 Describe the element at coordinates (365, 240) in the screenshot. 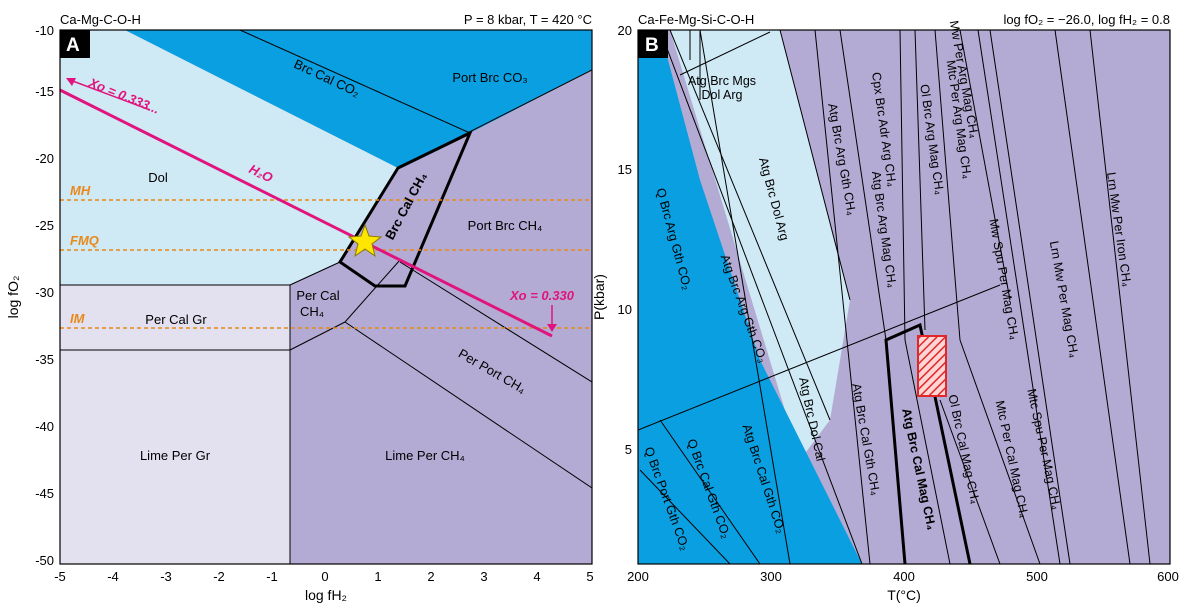

I see `star-icon` at that location.